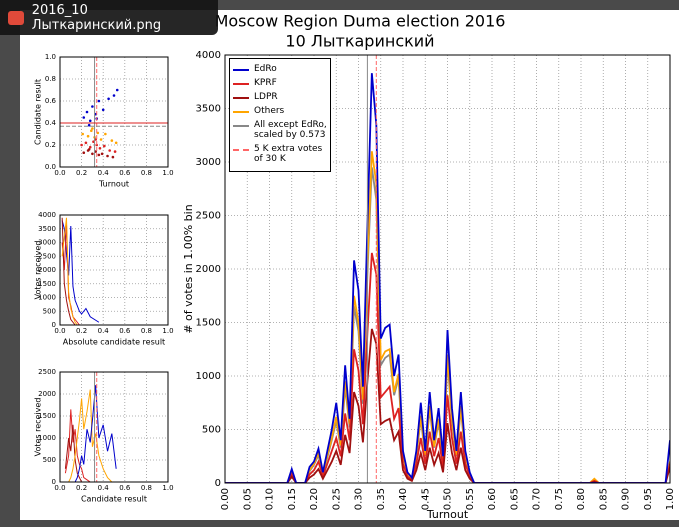 The image size is (679, 527). I want to click on legend-item: LDPR, so click(280, 97).